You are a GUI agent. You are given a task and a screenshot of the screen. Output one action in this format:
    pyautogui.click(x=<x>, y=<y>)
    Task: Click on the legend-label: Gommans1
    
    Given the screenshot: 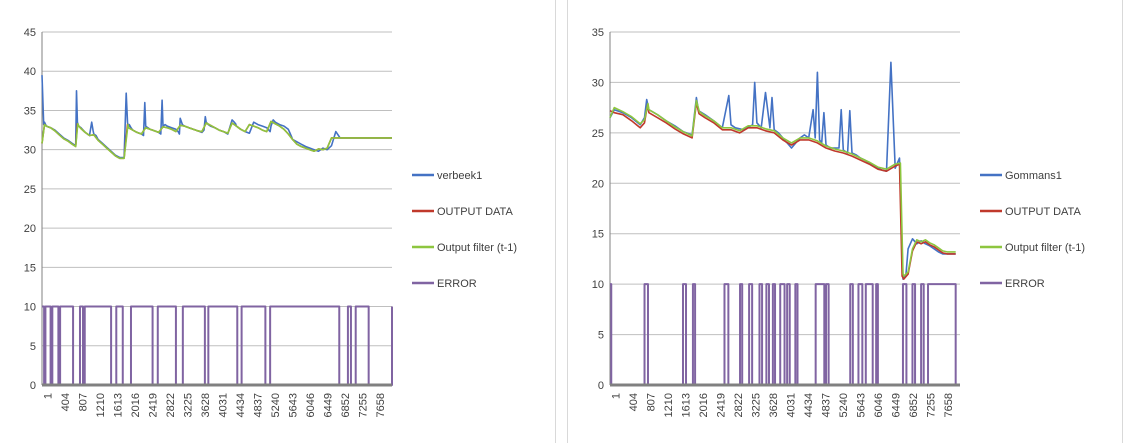 What is the action you would take?
    pyautogui.click(x=1033, y=176)
    